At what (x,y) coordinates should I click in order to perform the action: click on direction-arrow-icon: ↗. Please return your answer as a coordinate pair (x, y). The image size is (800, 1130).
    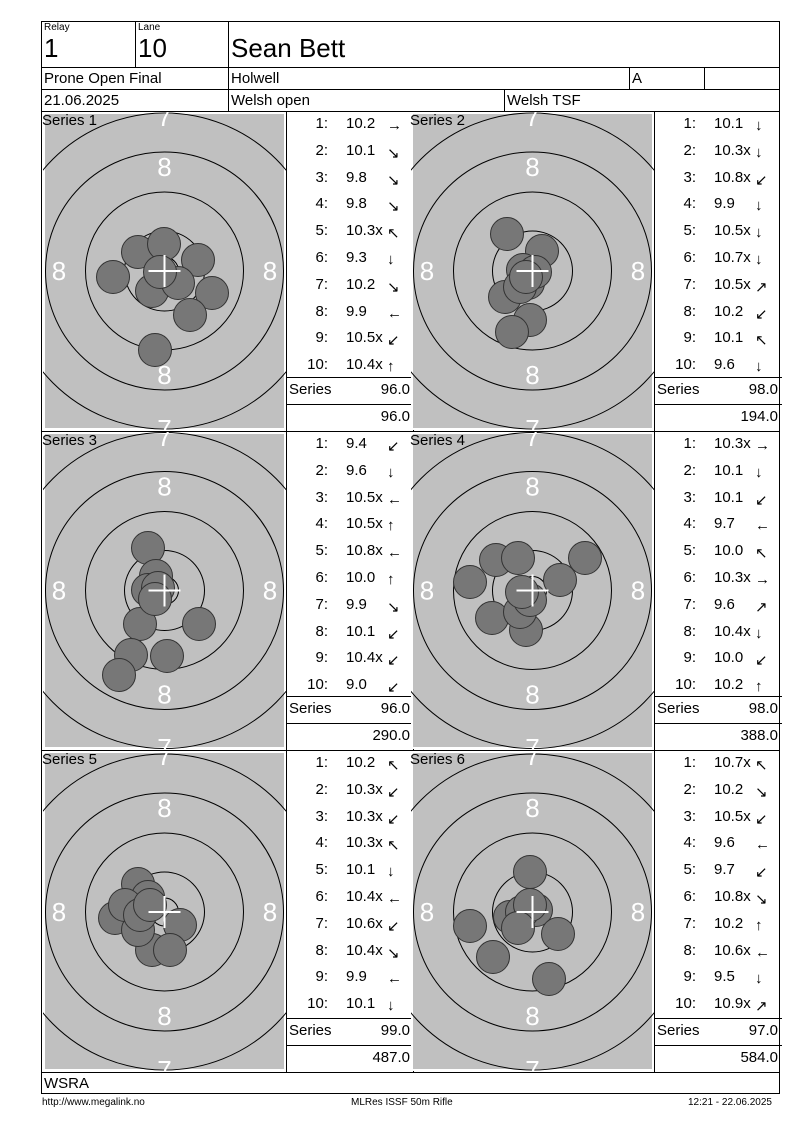
    Looking at the image, I should click on (761, 287).